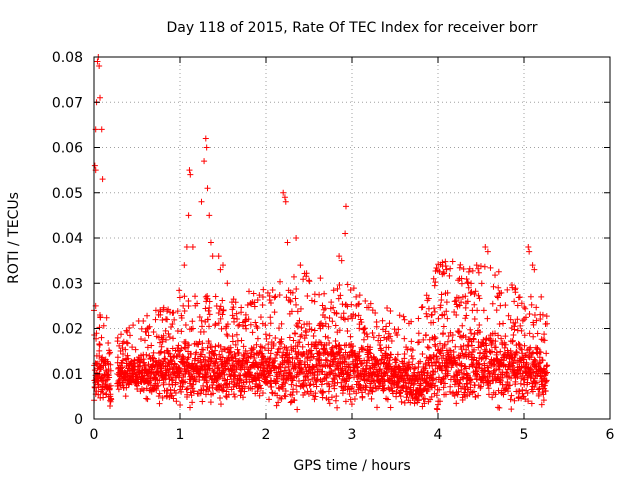 This screenshot has width=640, height=480. What do you see at coordinates (78, 420) in the screenshot?
I see `y-tick-label: 0` at bounding box center [78, 420].